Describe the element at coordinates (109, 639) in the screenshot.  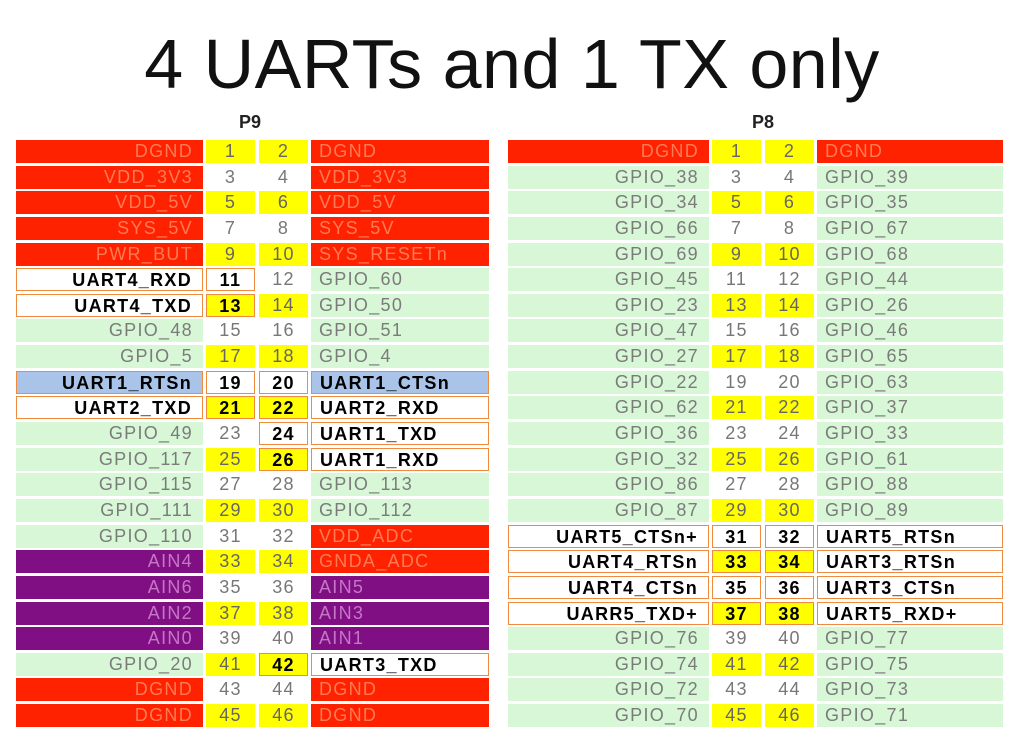
I see `pin-name-left: AIN0` at that location.